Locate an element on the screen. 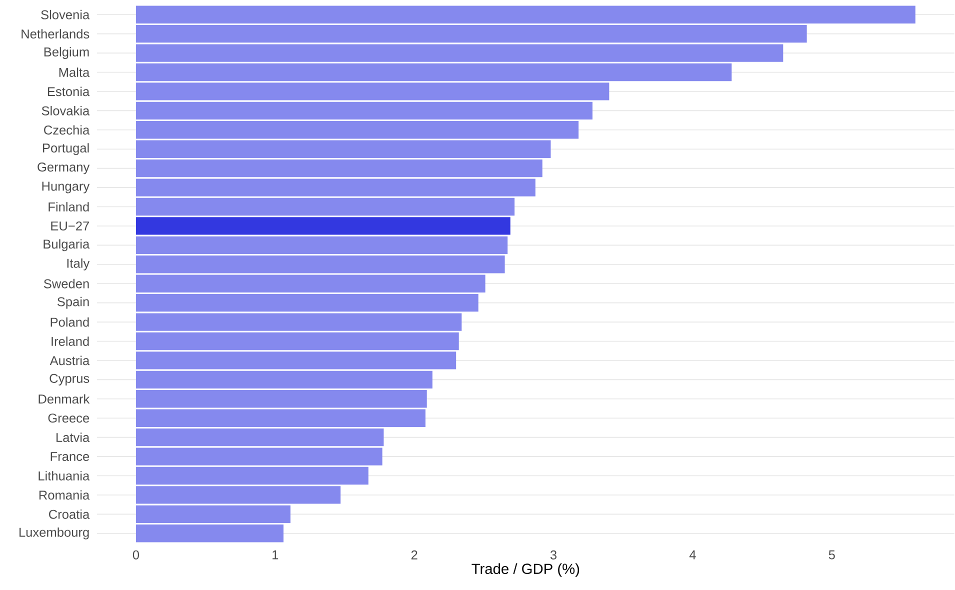 This screenshot has width=955, height=590. y-tick-label: Hungary is located at coordinates (66, 188).